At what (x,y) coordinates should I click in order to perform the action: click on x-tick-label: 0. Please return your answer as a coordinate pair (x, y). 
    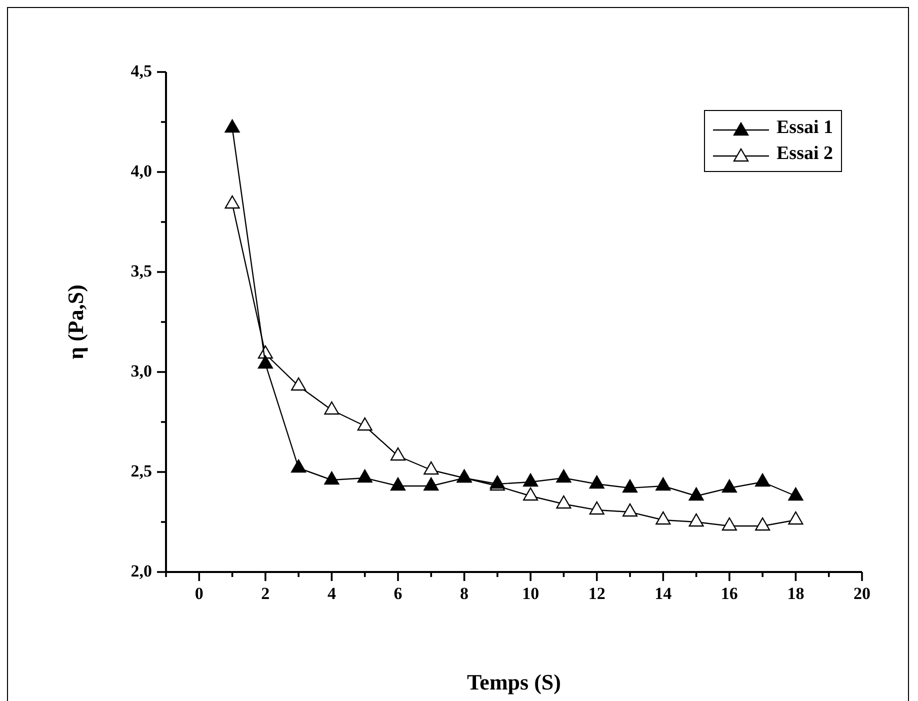
    Looking at the image, I should click on (199, 593).